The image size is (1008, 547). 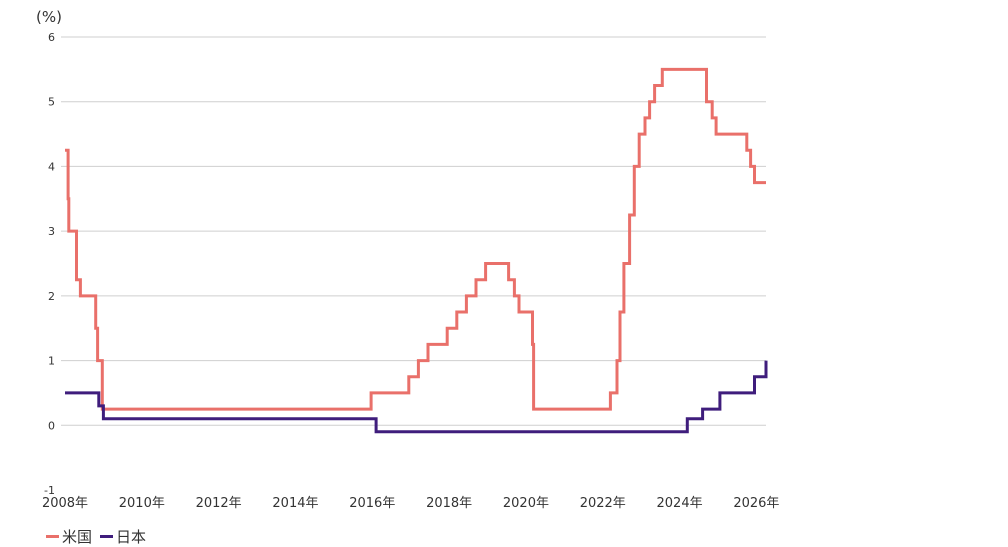 What do you see at coordinates (51, 166) in the screenshot?
I see `y-tick-label: 4` at bounding box center [51, 166].